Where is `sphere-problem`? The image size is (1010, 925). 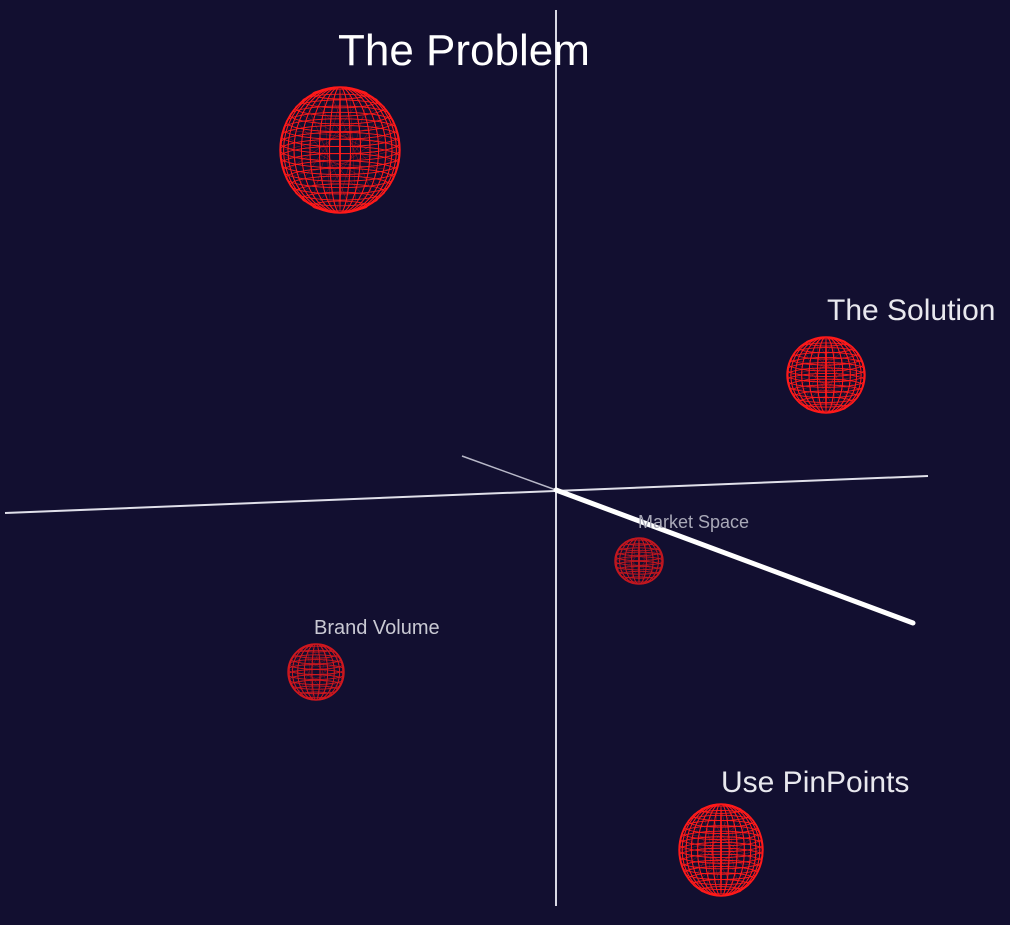
sphere-problem is located at coordinates (340, 150).